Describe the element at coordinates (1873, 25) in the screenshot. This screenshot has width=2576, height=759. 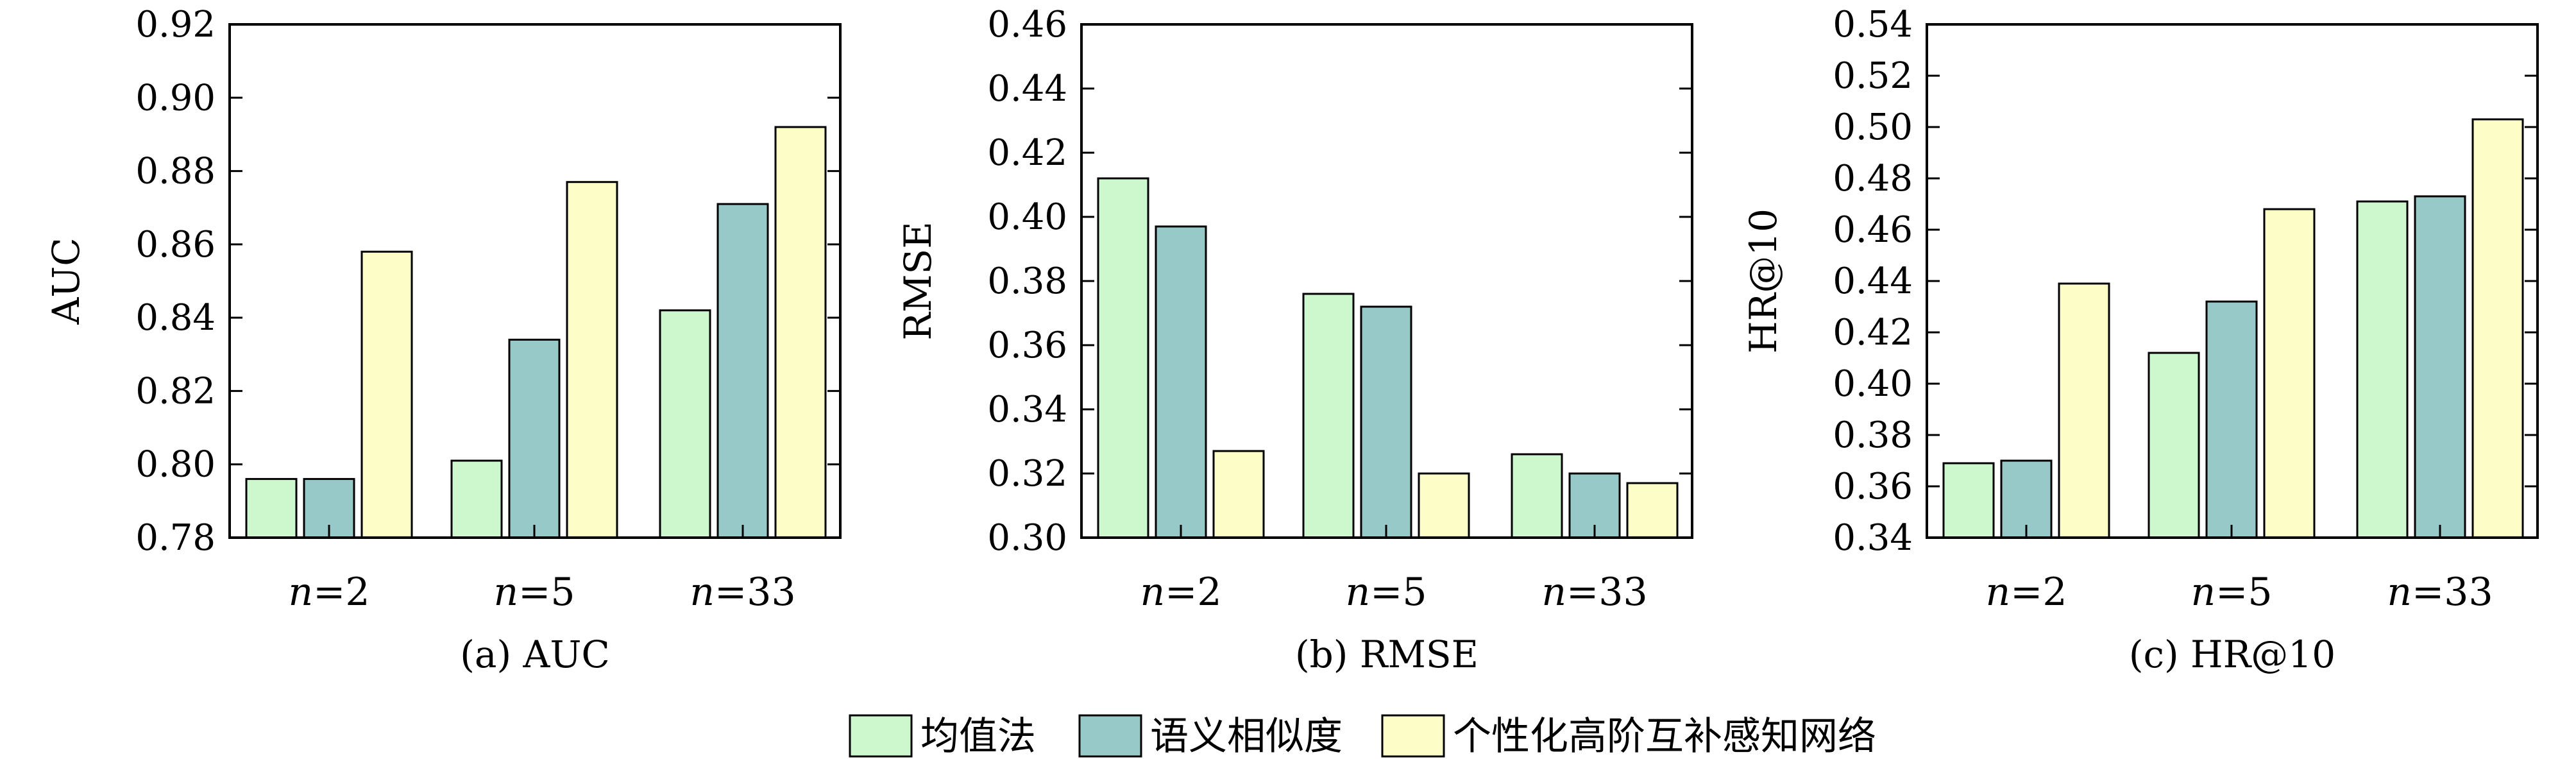
I see `y-tick-label: 0.54` at that location.